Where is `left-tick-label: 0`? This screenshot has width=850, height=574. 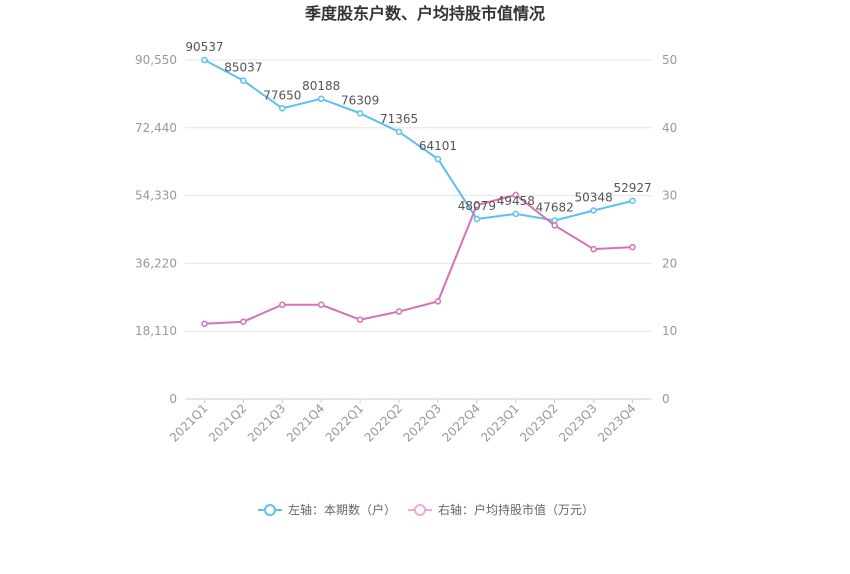 left-tick-label: 0 is located at coordinates (173, 399).